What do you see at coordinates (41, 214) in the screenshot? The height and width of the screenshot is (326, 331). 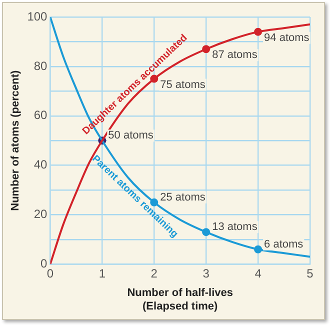 I see `y-tick-label: 20` at bounding box center [41, 214].